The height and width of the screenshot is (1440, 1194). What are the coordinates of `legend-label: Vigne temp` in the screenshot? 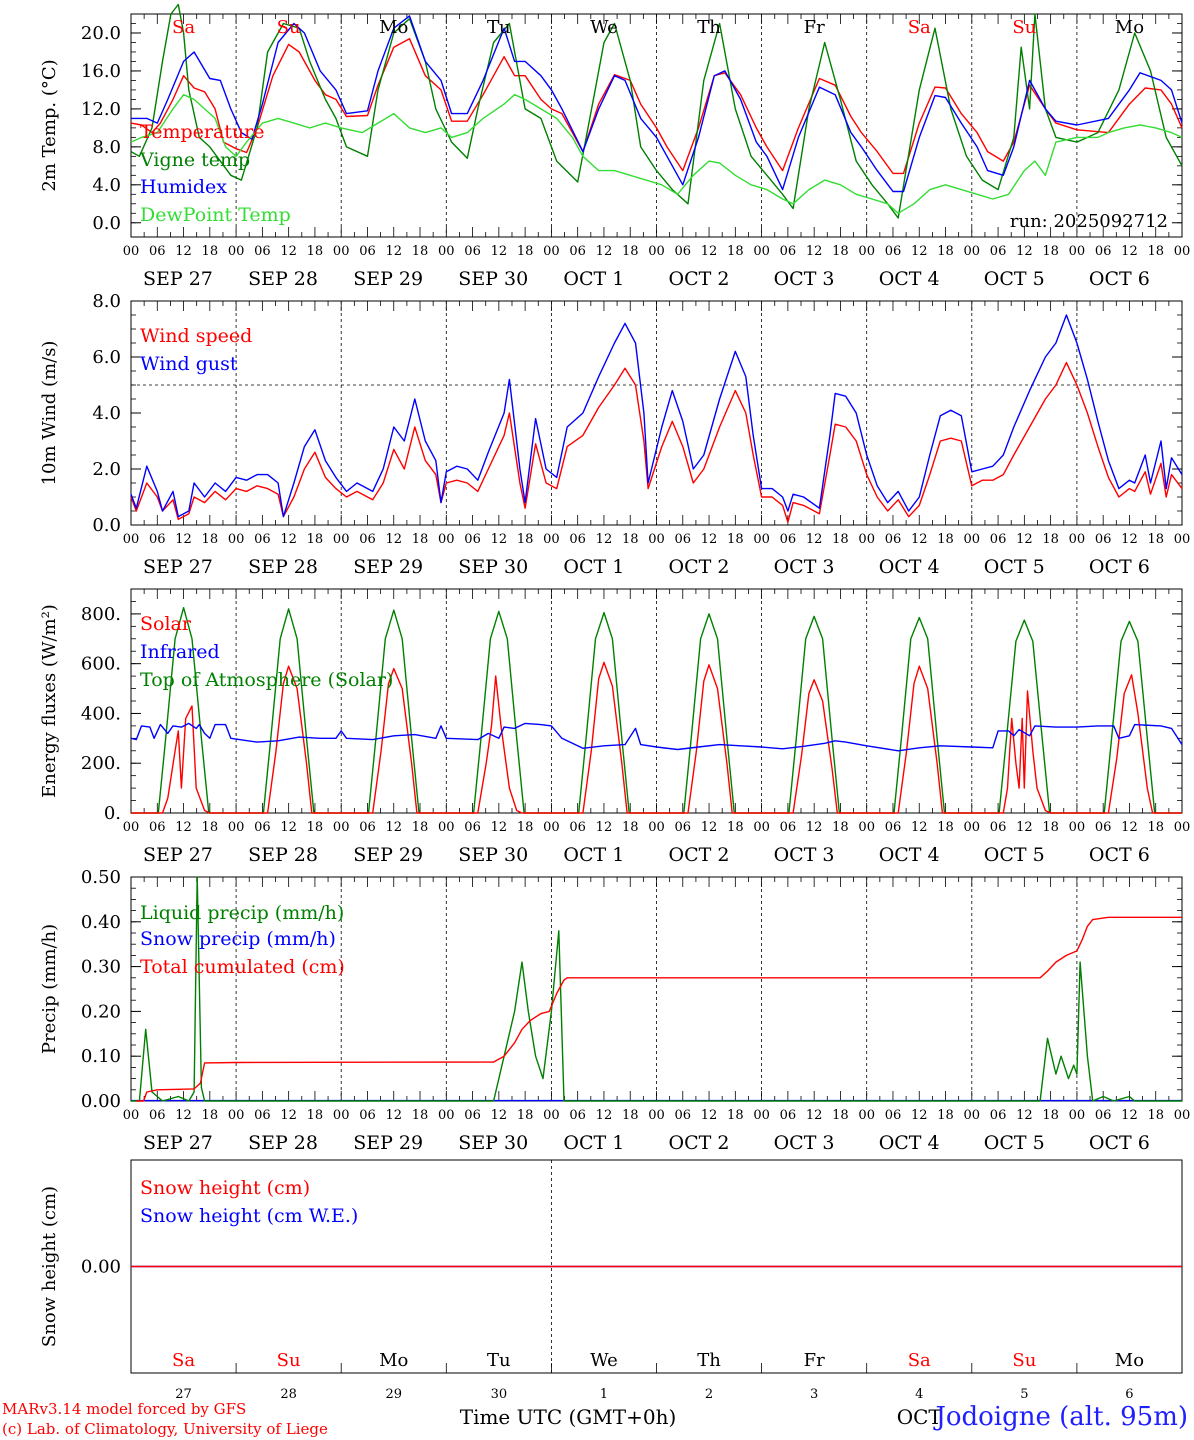 It's located at (194, 160).